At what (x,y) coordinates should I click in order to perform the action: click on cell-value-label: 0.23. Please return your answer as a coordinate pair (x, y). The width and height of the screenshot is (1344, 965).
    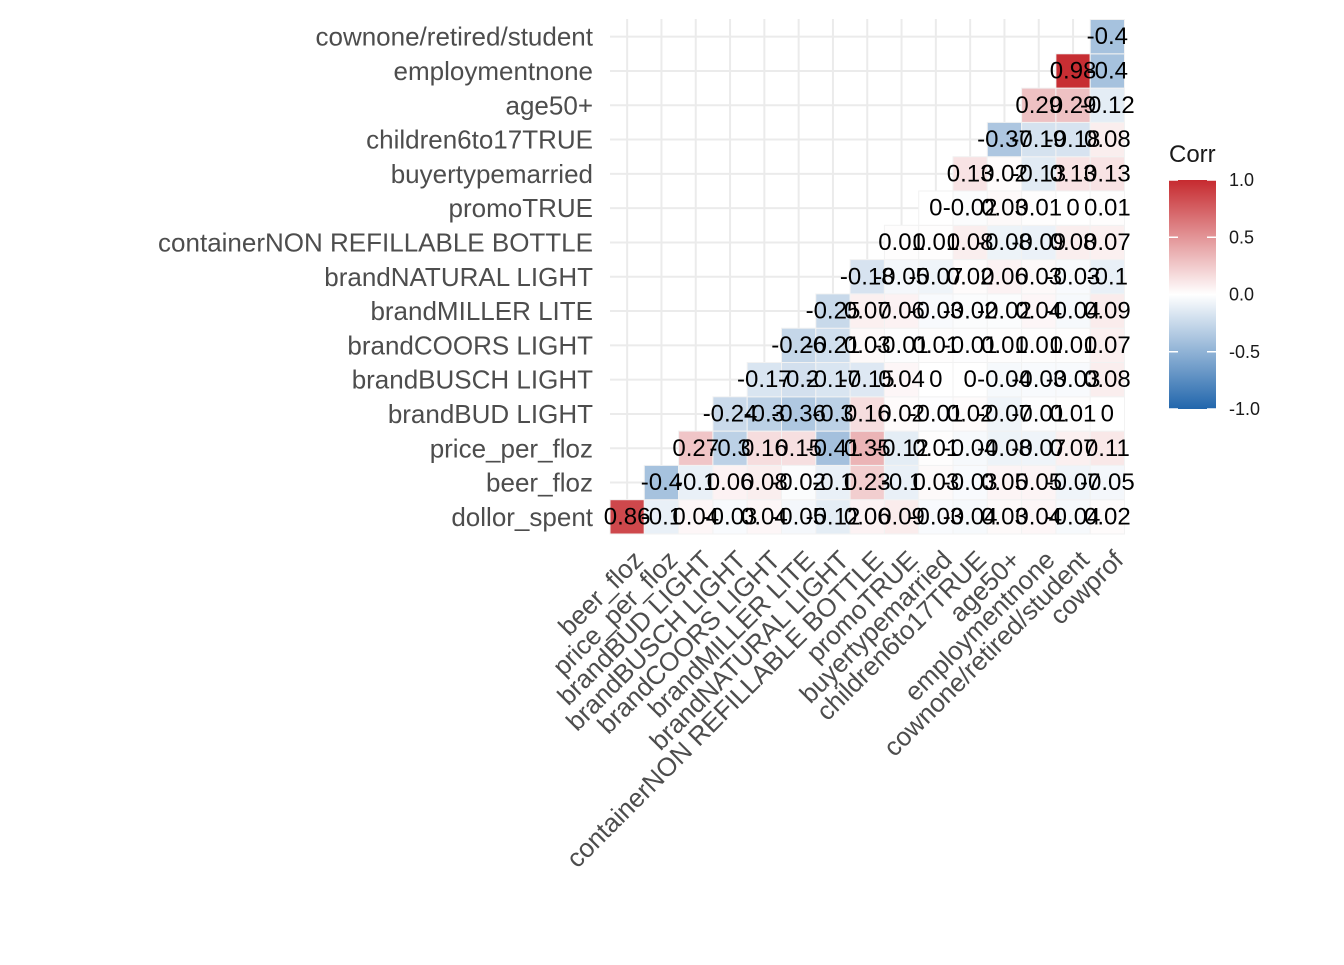
    Looking at the image, I should click on (867, 482).